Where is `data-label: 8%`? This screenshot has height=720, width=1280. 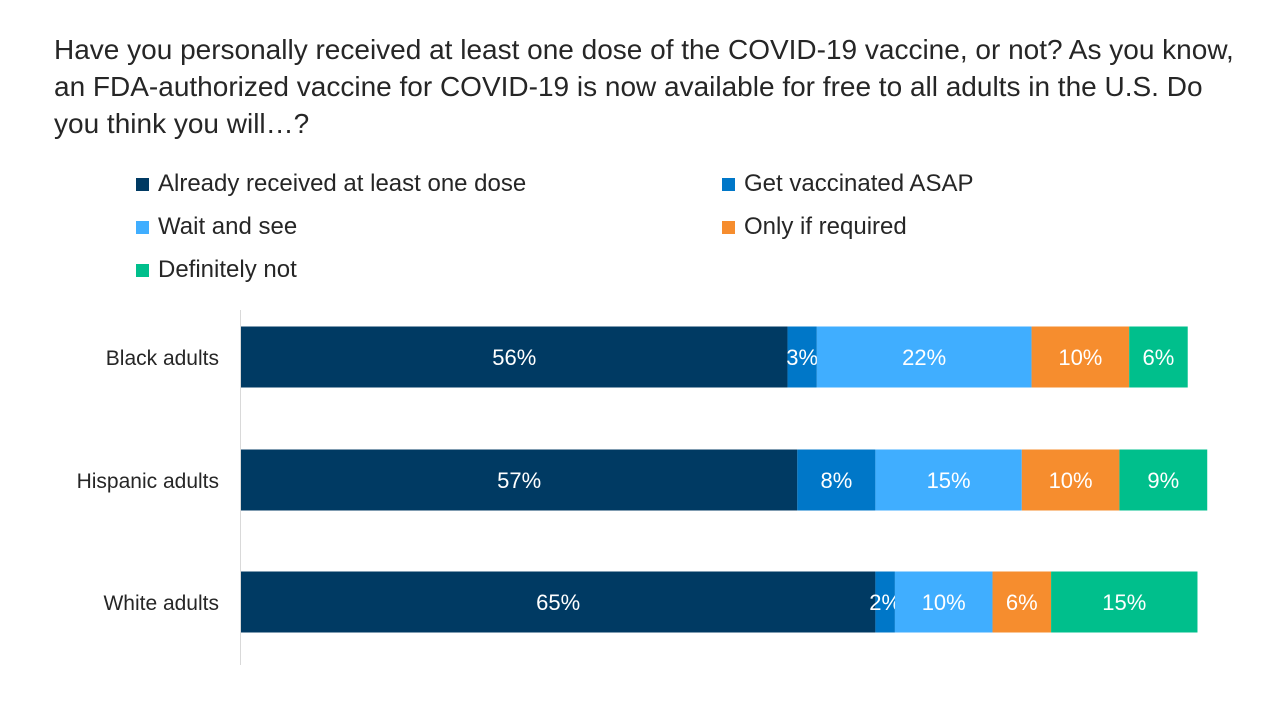 data-label: 8% is located at coordinates (836, 480).